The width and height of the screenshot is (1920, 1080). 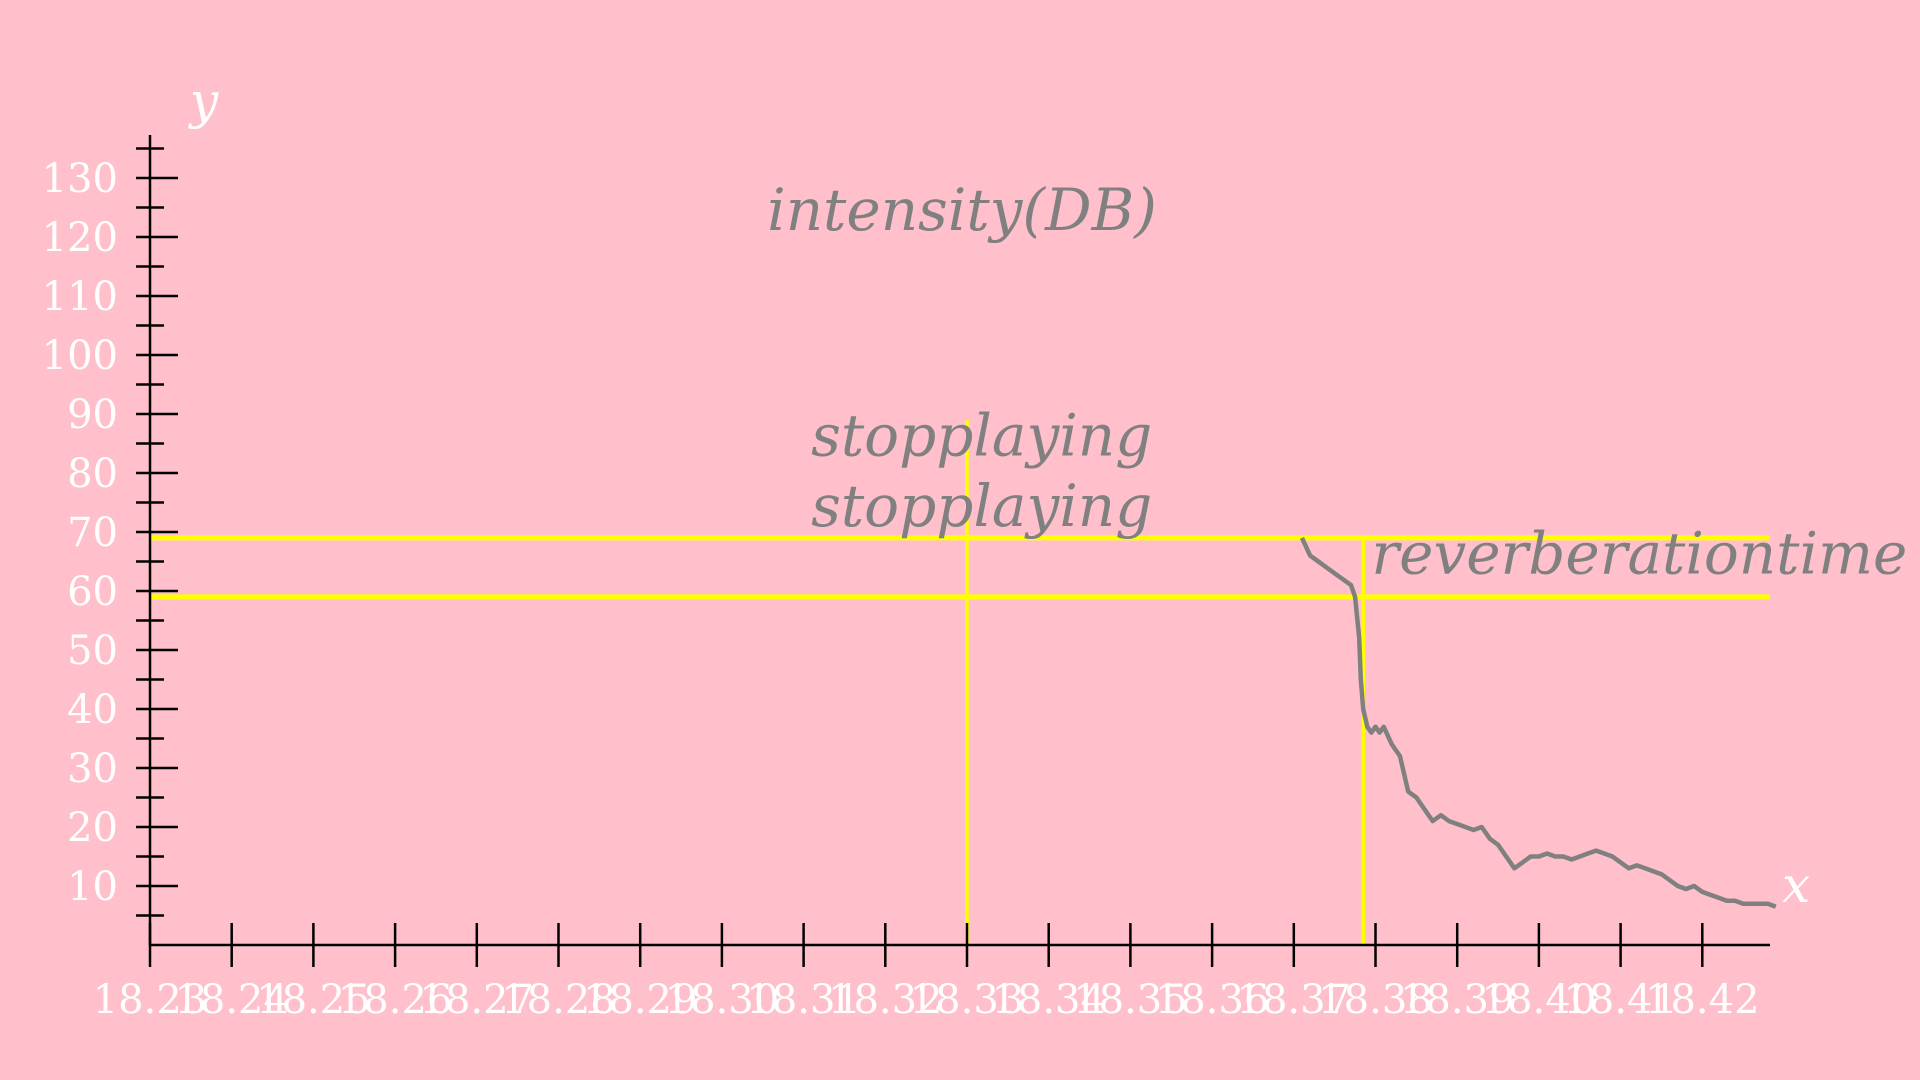 I want to click on y-tick-label: 20, so click(x=92, y=828).